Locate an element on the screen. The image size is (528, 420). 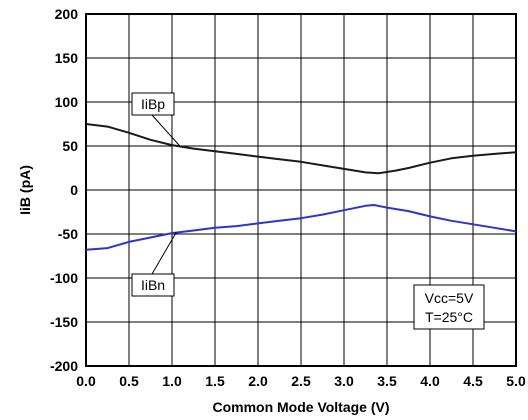
y-tick-label: -200 is located at coordinates (64, 366).